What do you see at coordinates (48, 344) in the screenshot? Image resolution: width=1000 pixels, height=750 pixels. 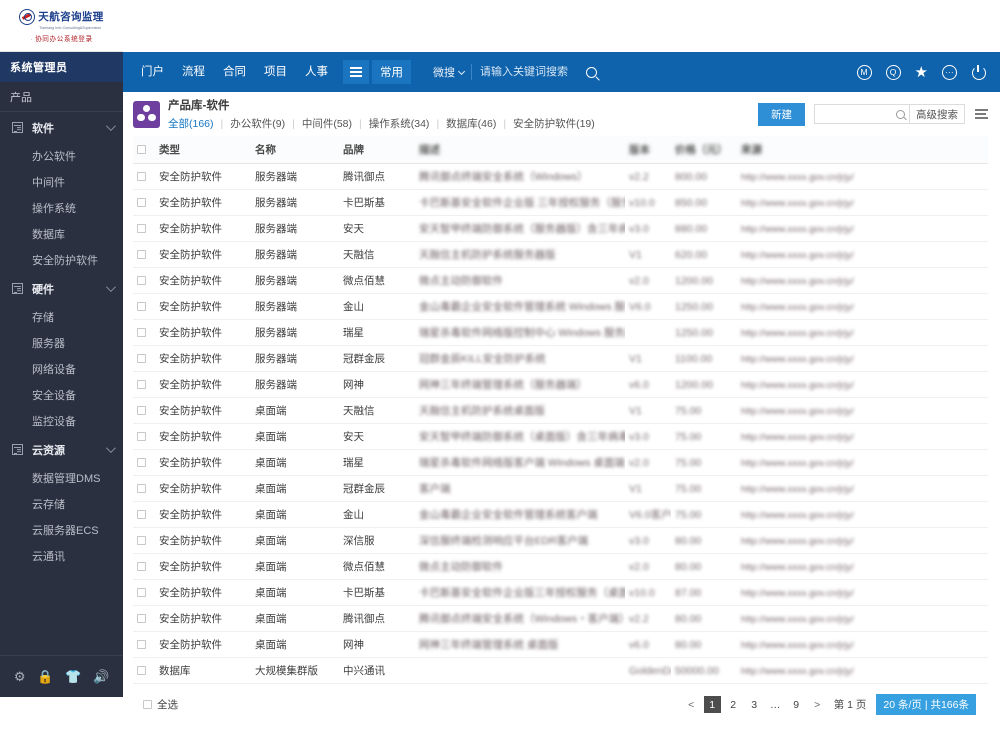 I see `sidebar-item-server: 服务器` at bounding box center [48, 344].